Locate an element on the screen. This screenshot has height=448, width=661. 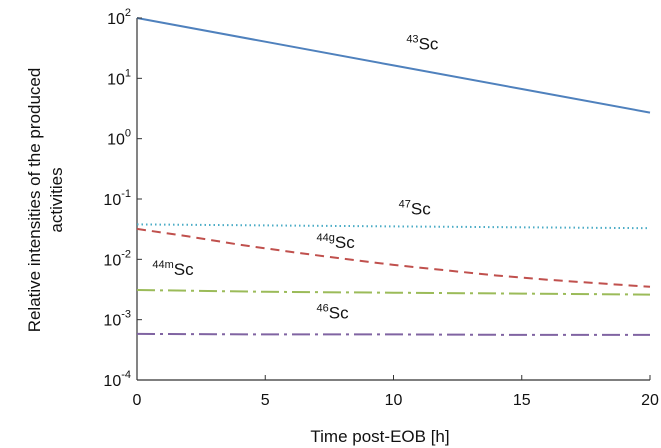
series-44gSc-label: 44gSc is located at coordinates (336, 242).